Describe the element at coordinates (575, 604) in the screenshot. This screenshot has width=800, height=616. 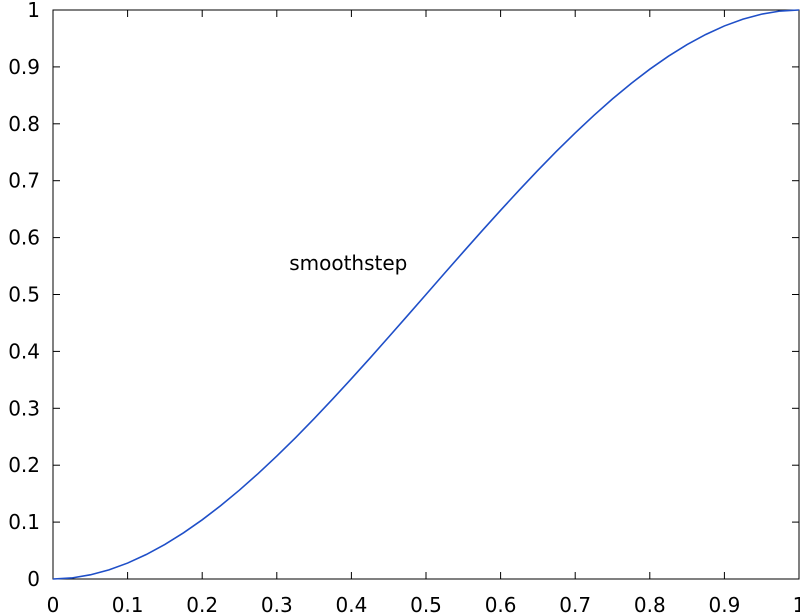
I see `x-tick-label: 0.7` at that location.